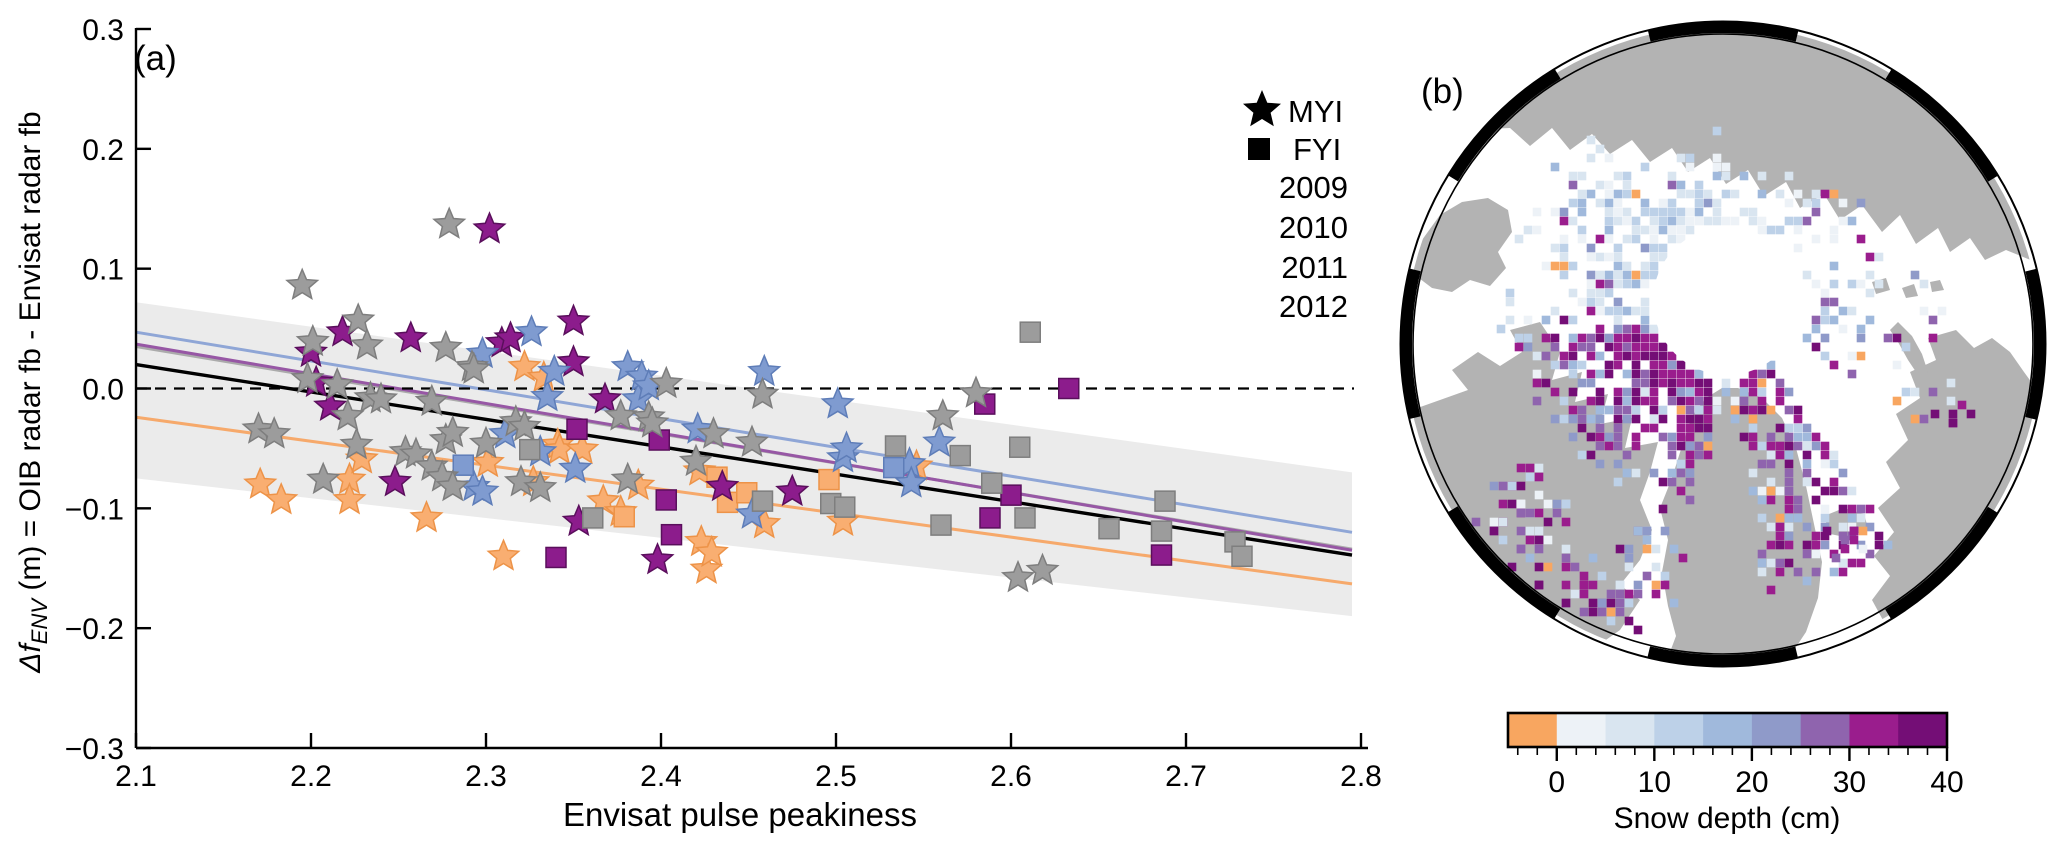 The width and height of the screenshot is (2067, 842). I want to click on y-tick-label: −0.3, so click(94, 749).